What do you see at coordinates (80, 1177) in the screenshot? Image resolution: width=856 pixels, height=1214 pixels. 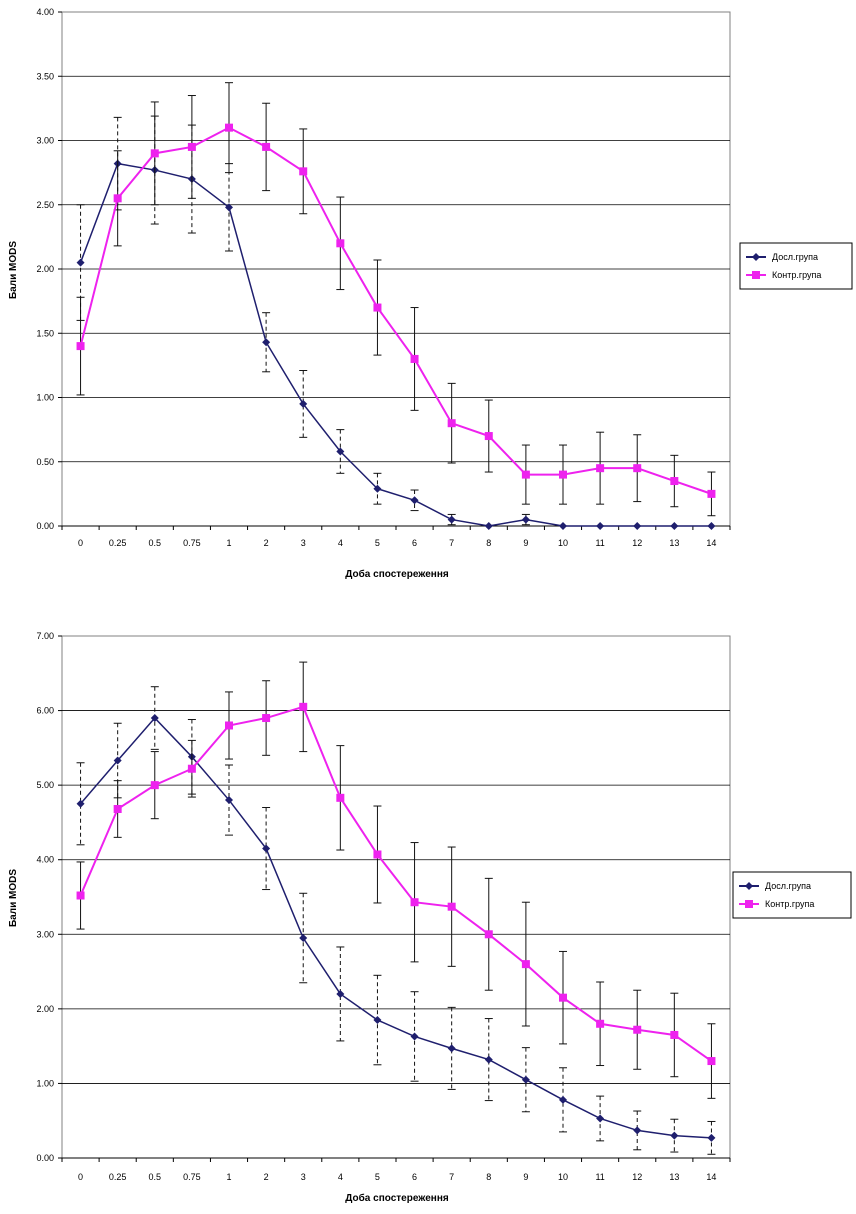 I see `x-tick-label: 0` at bounding box center [80, 1177].